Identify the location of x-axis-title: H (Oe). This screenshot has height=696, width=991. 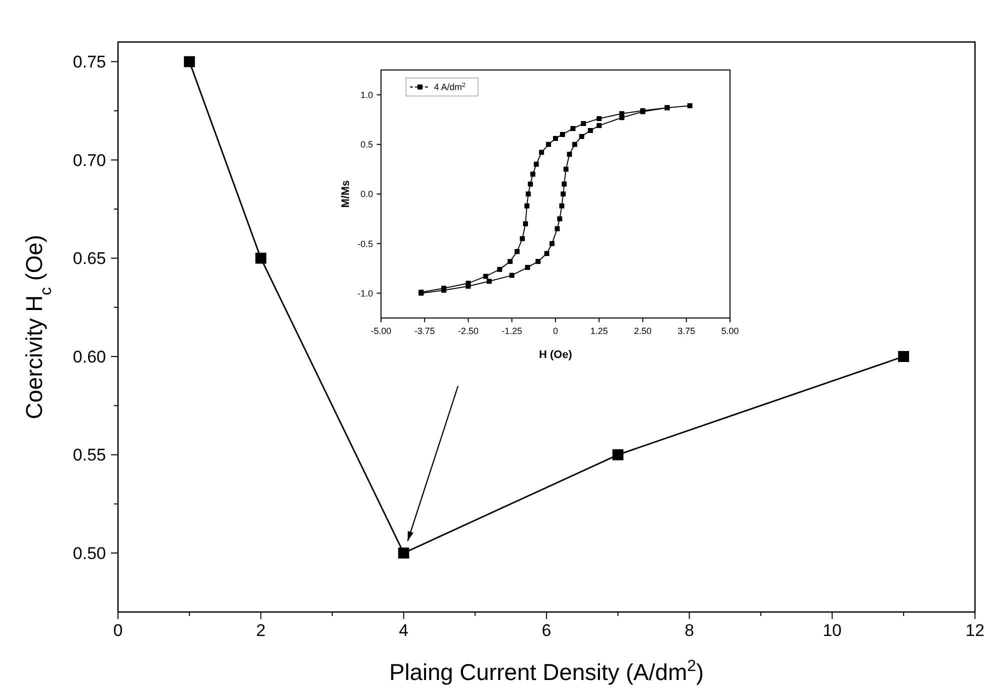
(555, 355).